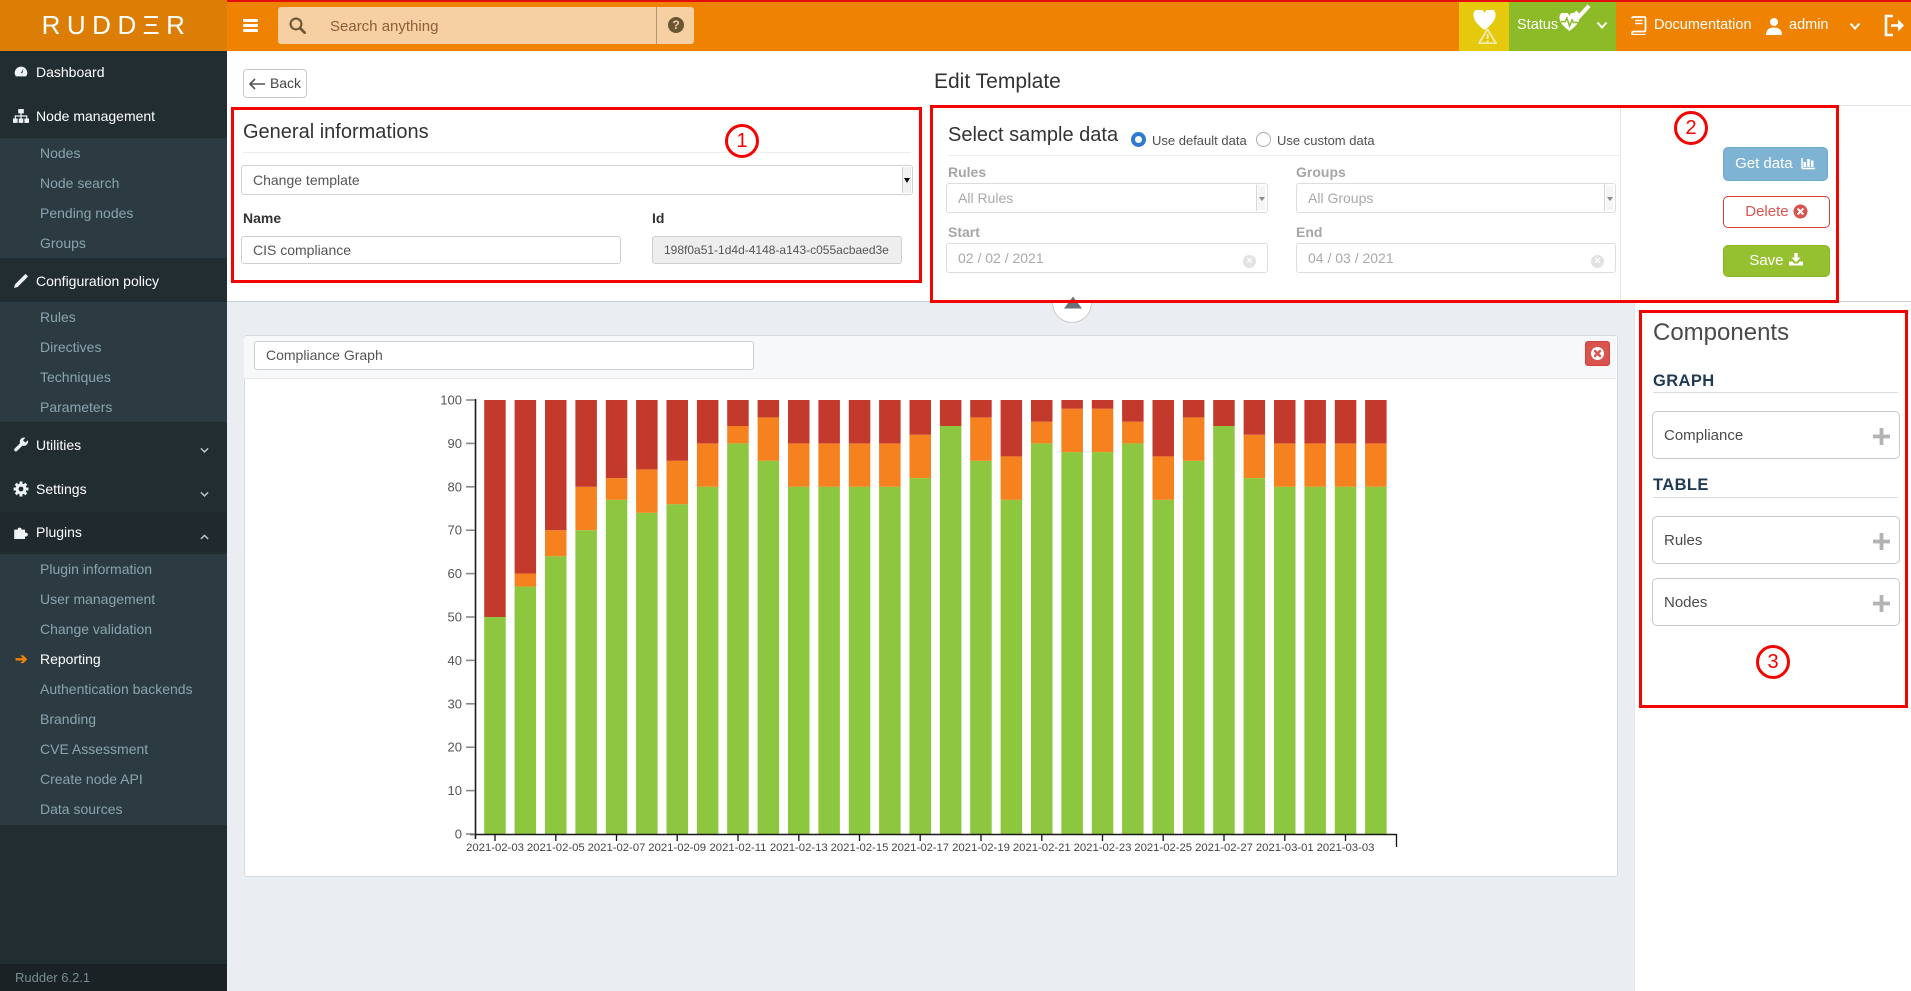  I want to click on svg-text: 2021-02-07, so click(617, 848).